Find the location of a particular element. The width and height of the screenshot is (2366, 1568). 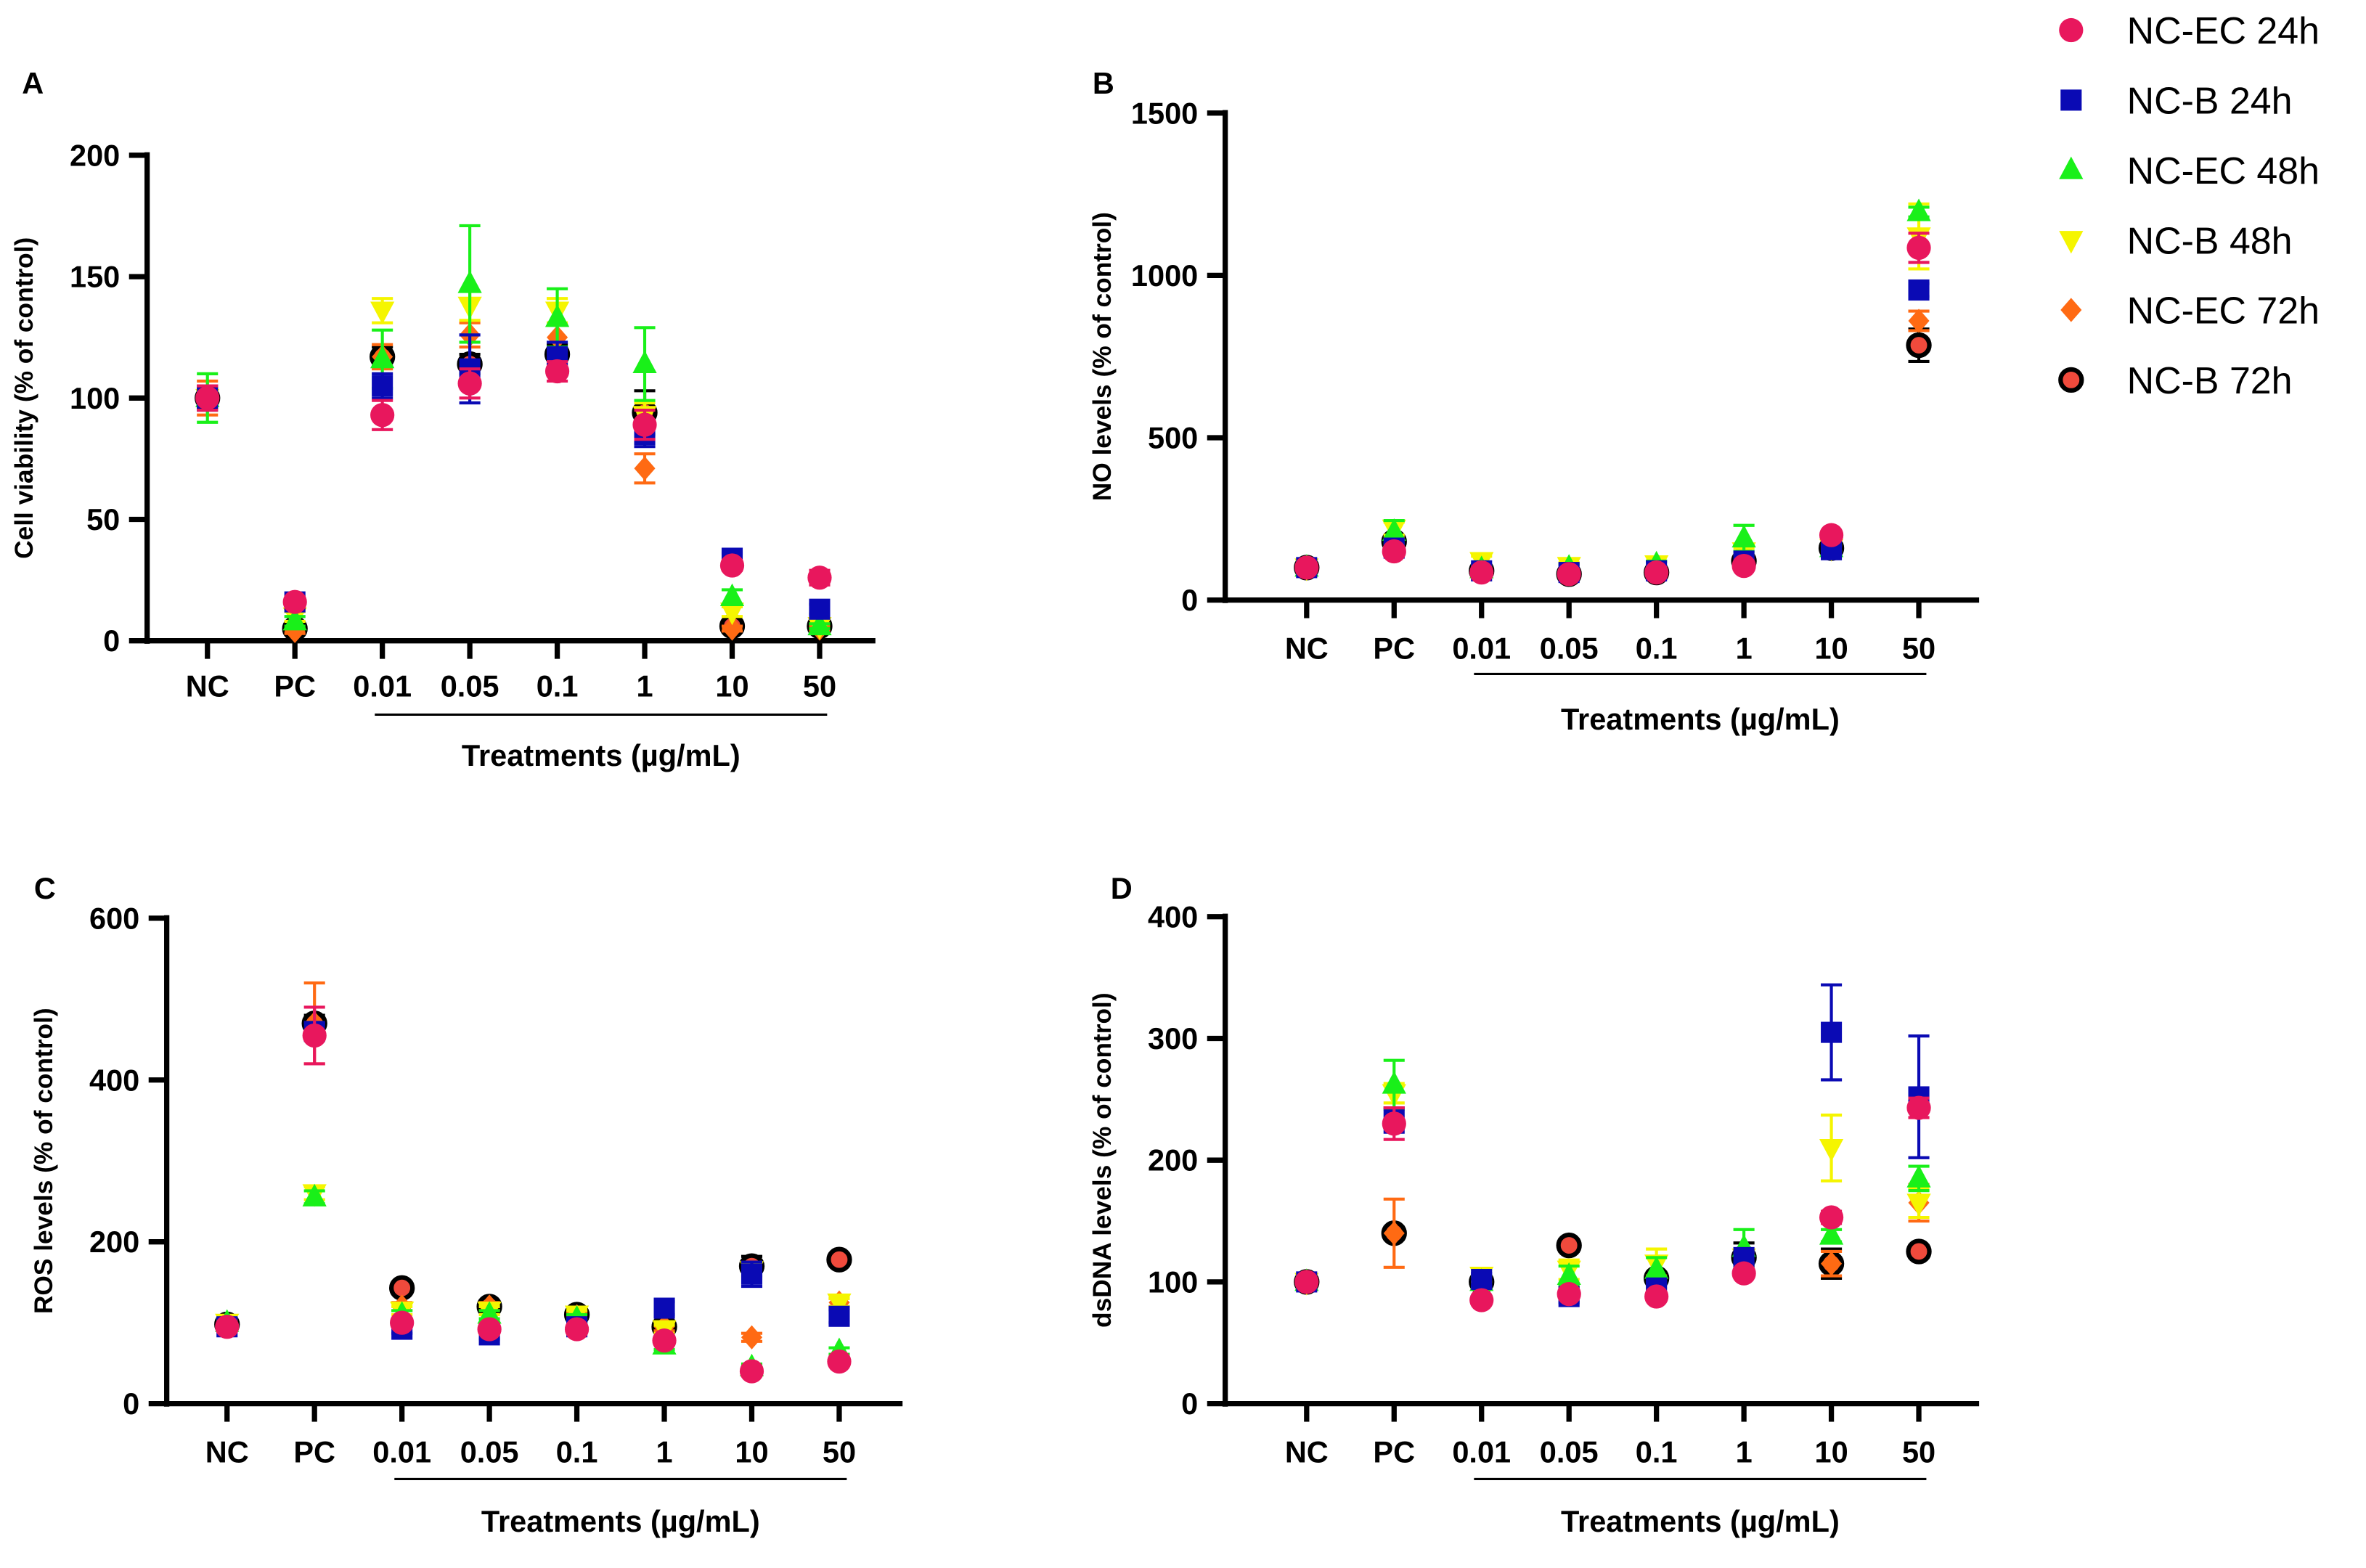

y-tick-label: 150 is located at coordinates (95, 277).